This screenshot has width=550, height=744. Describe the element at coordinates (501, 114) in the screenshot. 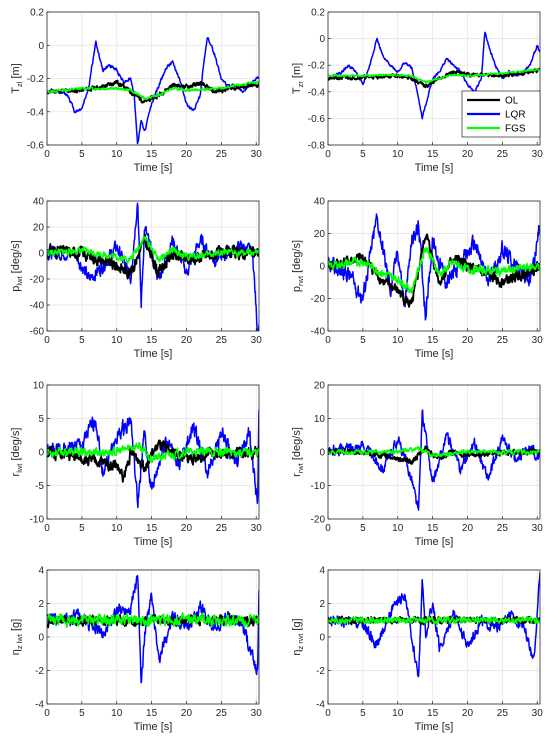

I see `legend: OL LQR FGS` at that location.